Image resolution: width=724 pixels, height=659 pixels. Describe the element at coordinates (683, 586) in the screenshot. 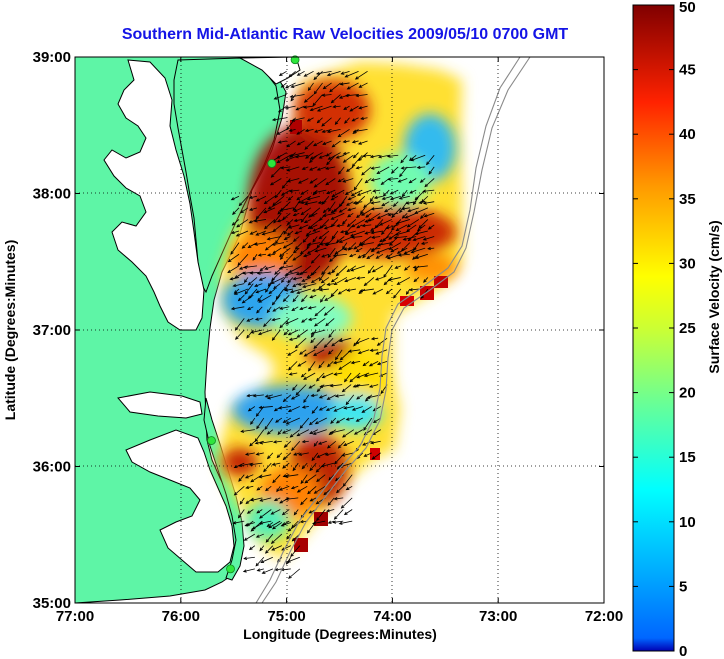

I see `colorbar-tick-label: 5` at that location.